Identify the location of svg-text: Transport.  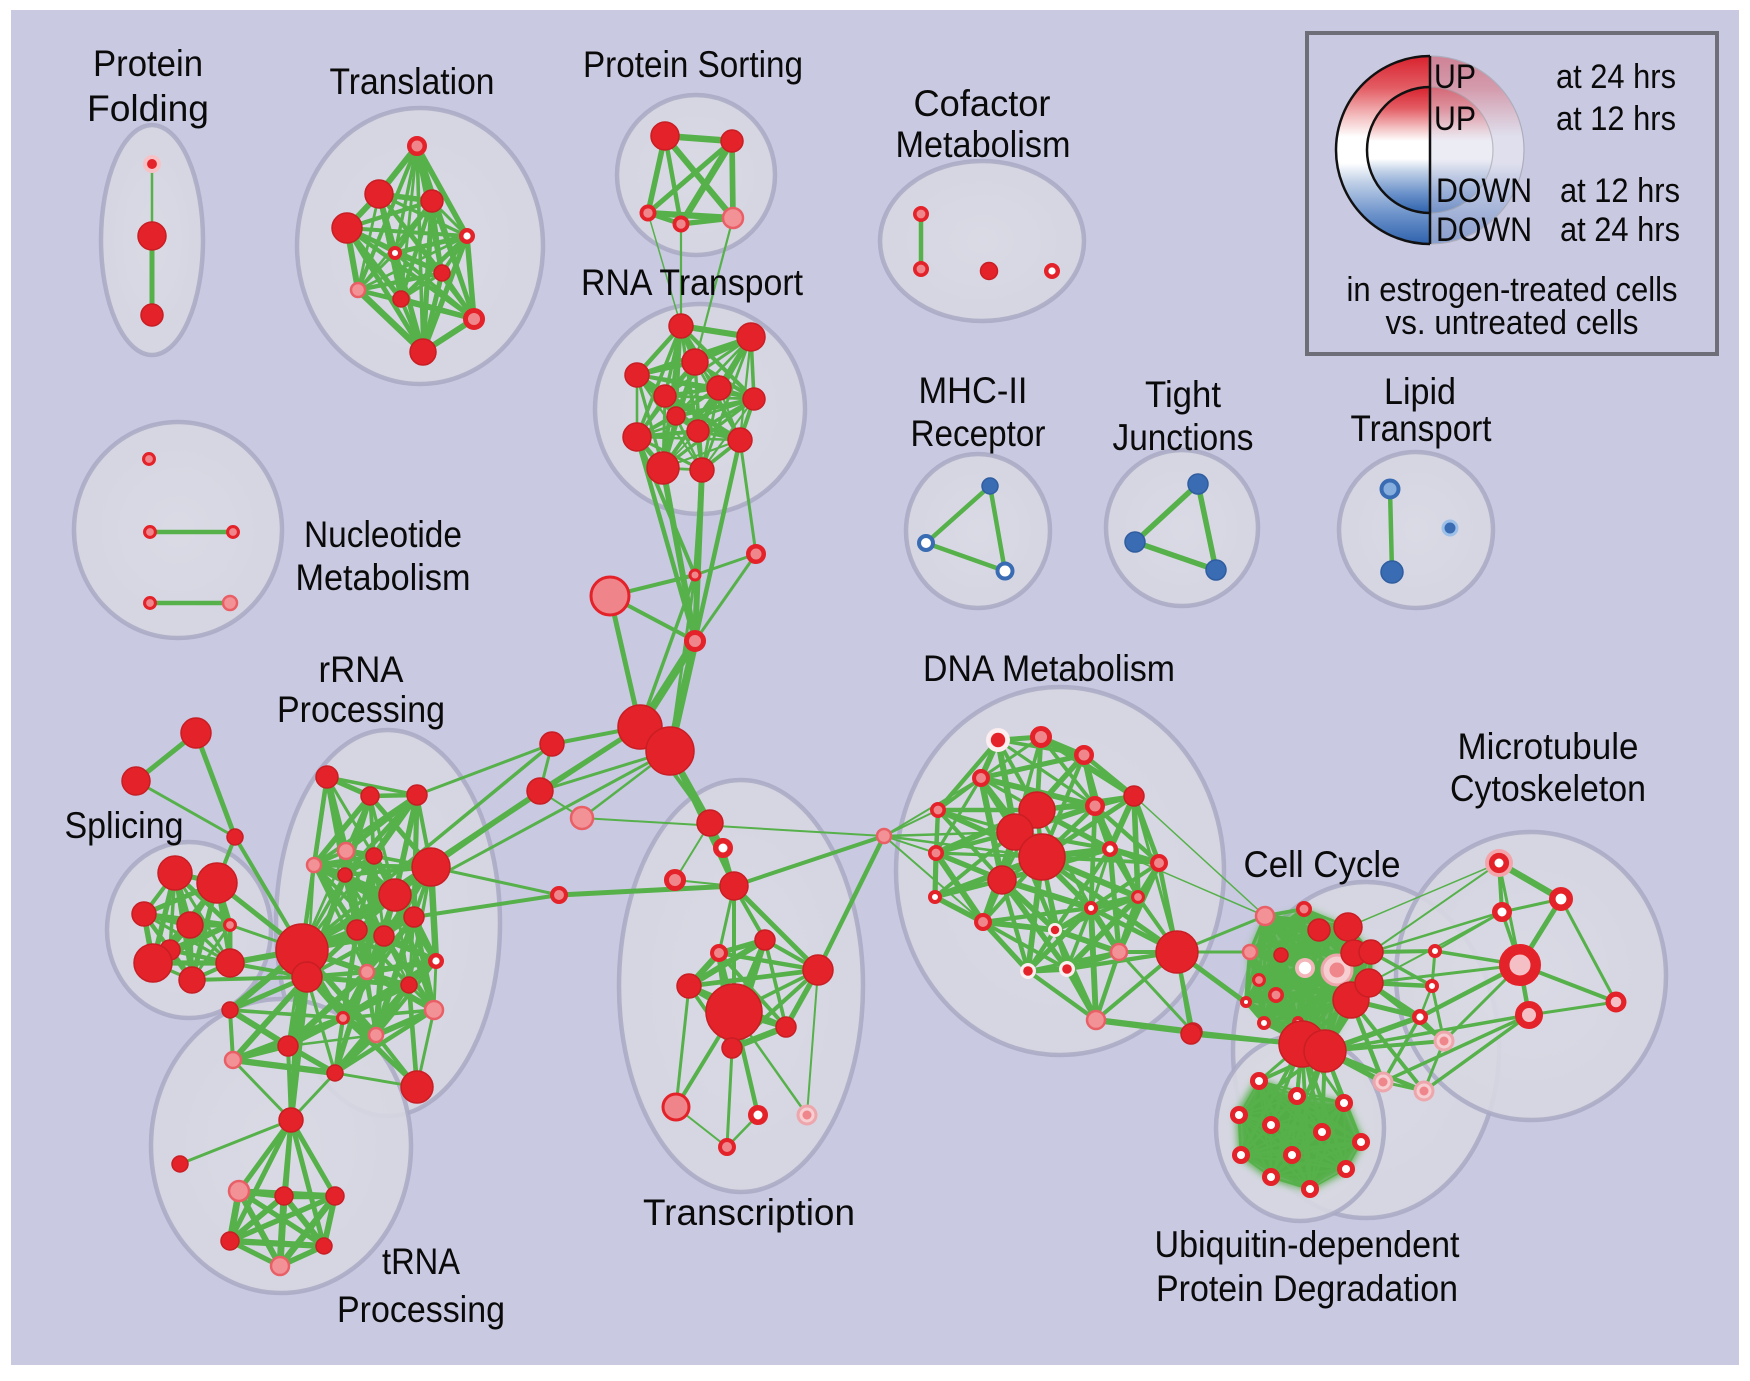
(1422, 428).